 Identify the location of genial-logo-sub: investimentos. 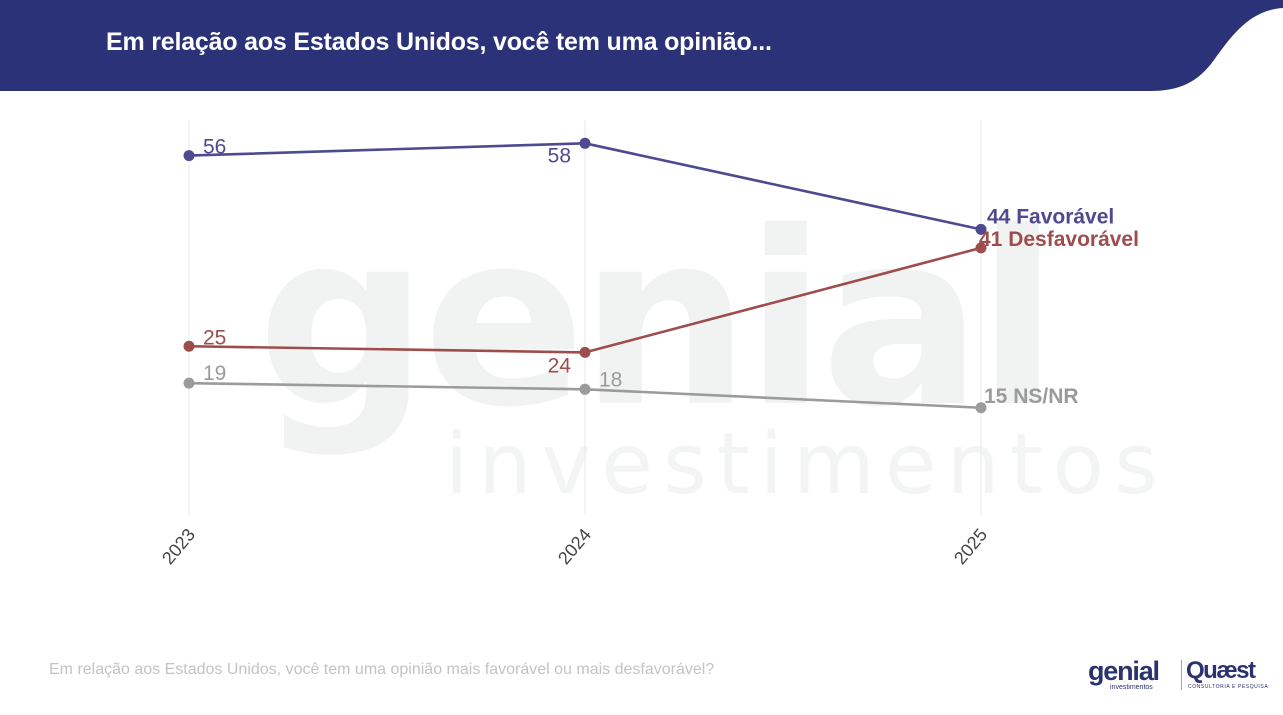
(1131, 687).